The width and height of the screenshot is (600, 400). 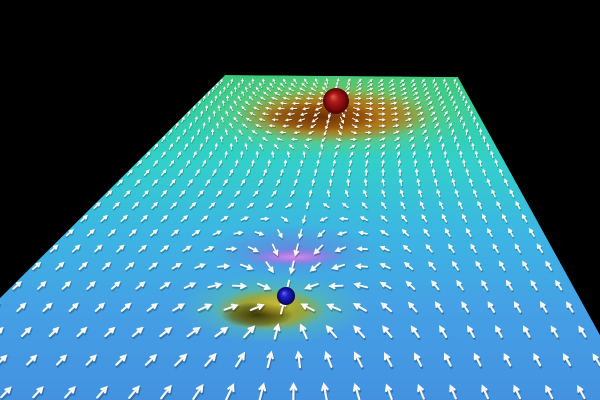 I want to click on negative-charge-sphere, so click(x=286, y=296).